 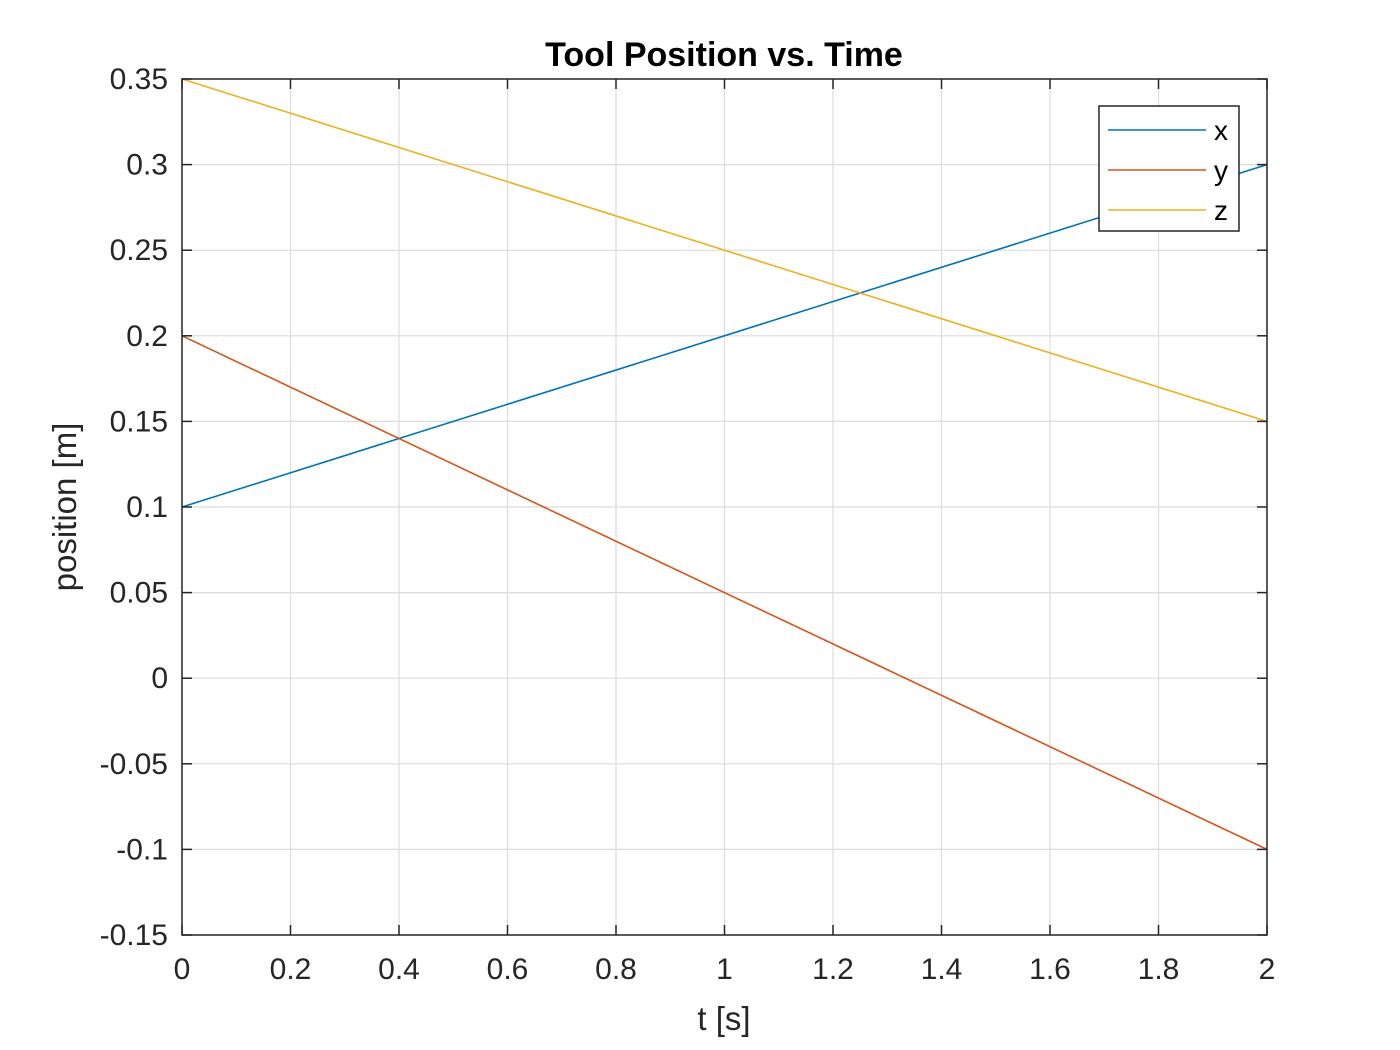 What do you see at coordinates (1221, 130) in the screenshot?
I see `legend-label-x: x` at bounding box center [1221, 130].